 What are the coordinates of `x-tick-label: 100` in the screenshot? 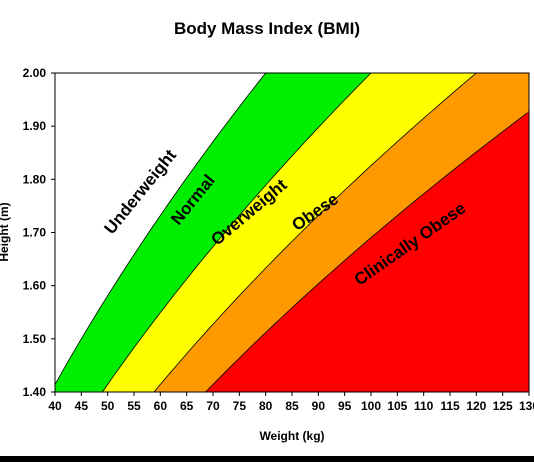 It's located at (371, 406).